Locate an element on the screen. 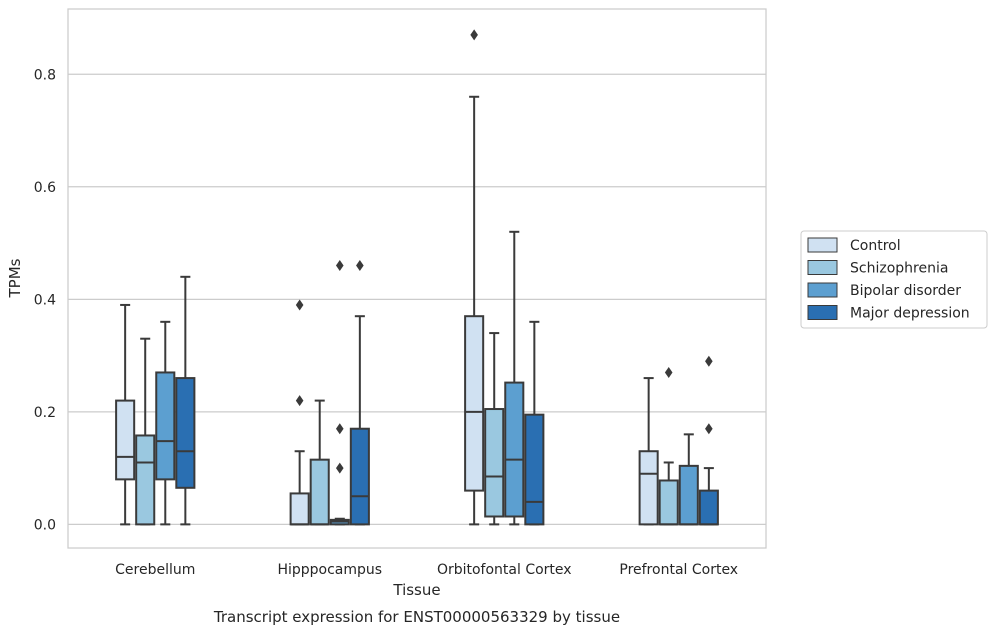  x-tick-label: Orbitofontal Cortex is located at coordinates (504, 570).